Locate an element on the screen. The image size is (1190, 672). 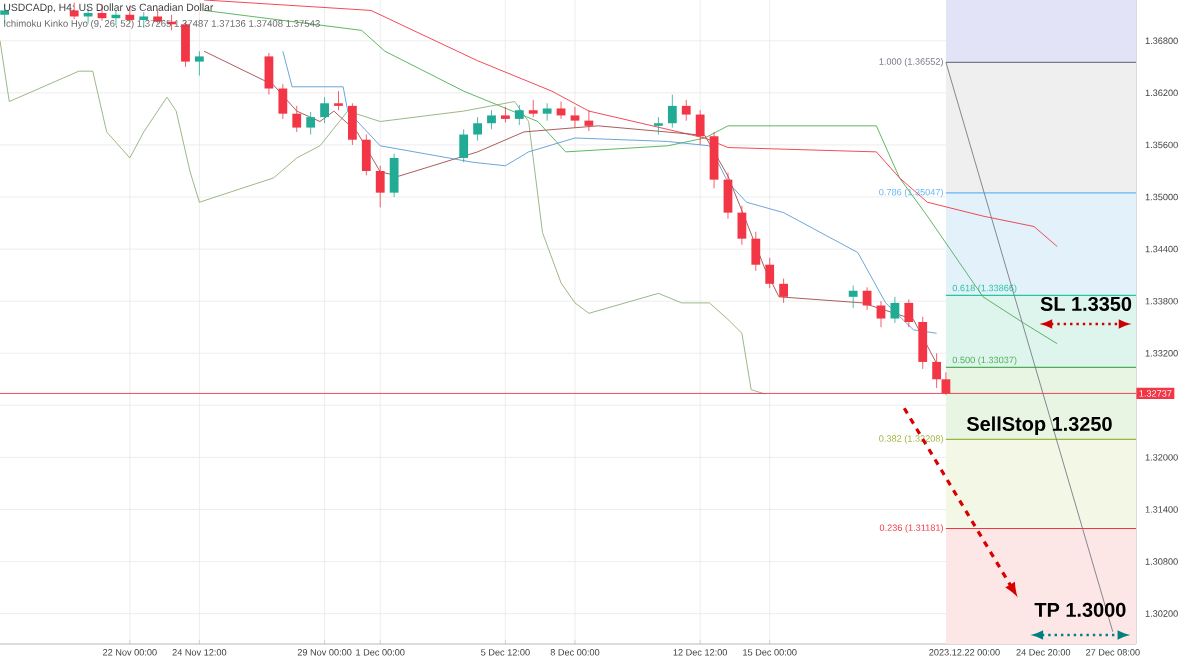
annotation: SellStop 1.3250 is located at coordinates (1039, 425).